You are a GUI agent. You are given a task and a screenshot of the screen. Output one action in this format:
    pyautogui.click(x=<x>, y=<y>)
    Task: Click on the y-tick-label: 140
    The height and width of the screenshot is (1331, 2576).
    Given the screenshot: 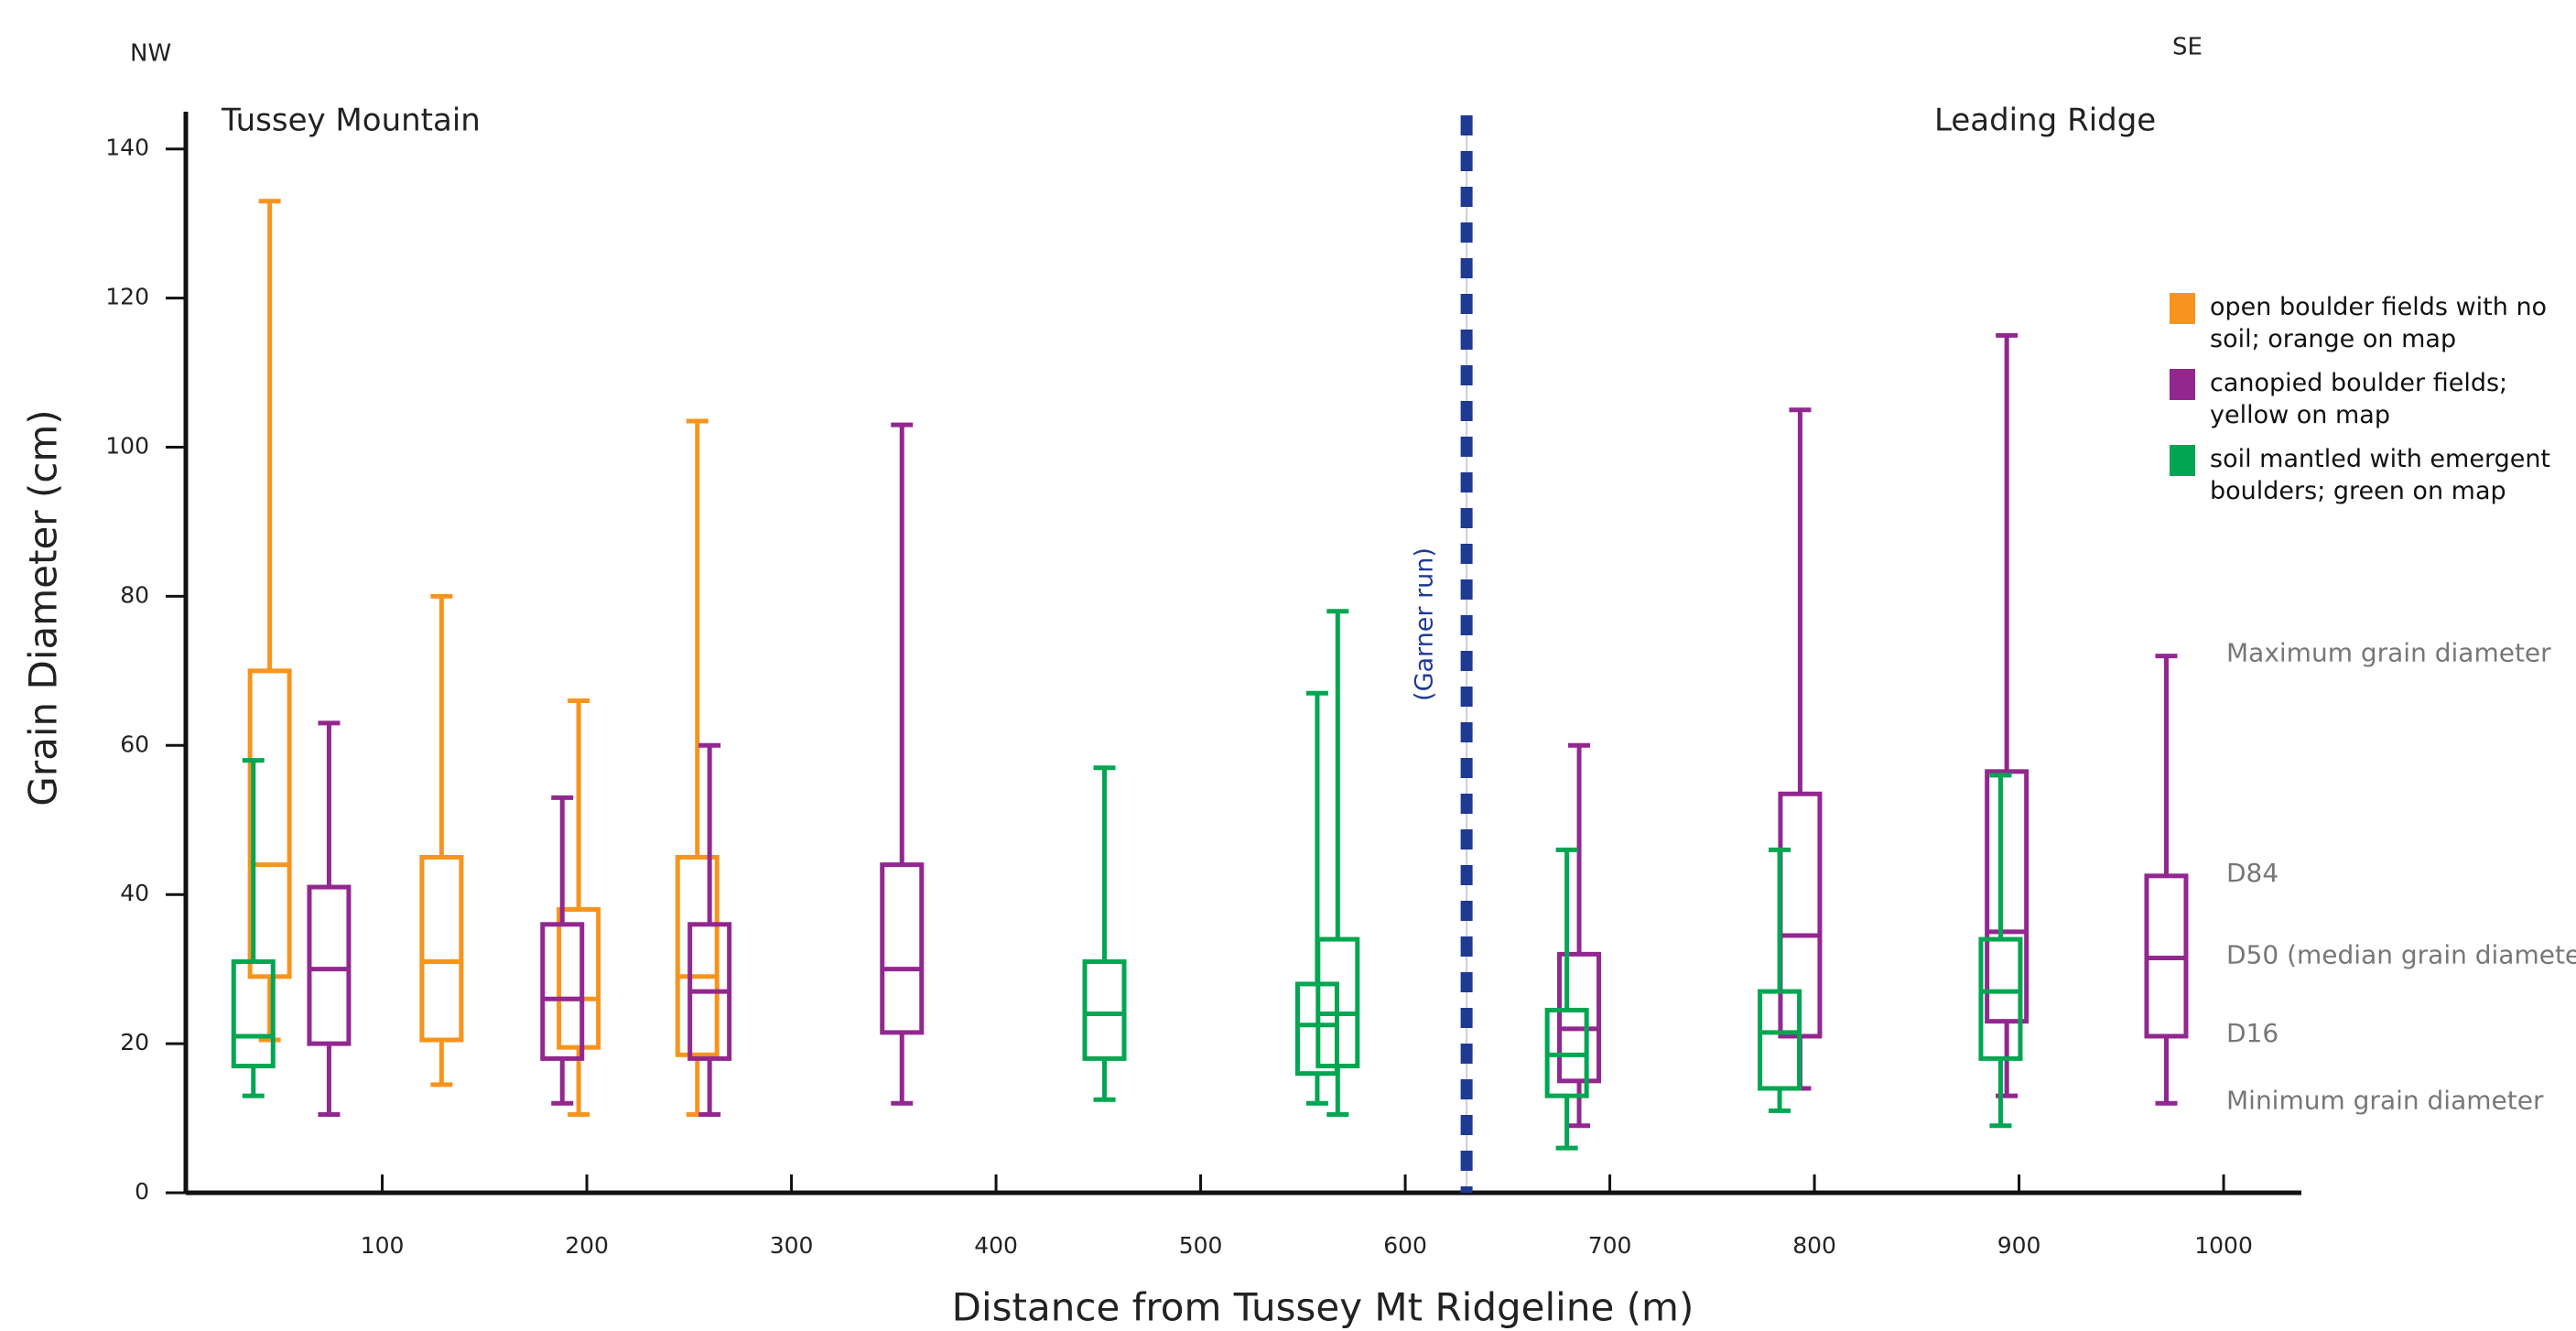 What is the action you would take?
    pyautogui.click(x=127, y=148)
    